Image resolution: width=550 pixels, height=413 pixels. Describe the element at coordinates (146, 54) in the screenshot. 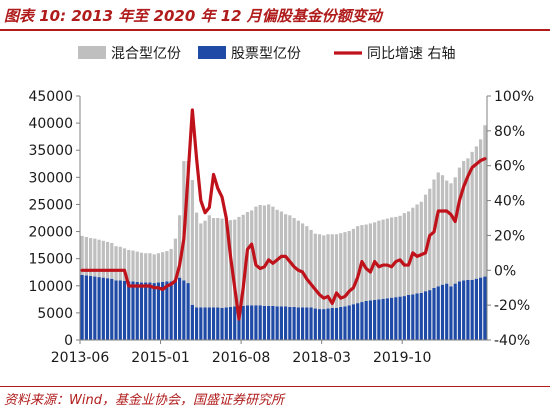

I see `legend-label-mixed: 混合型亿份` at that location.